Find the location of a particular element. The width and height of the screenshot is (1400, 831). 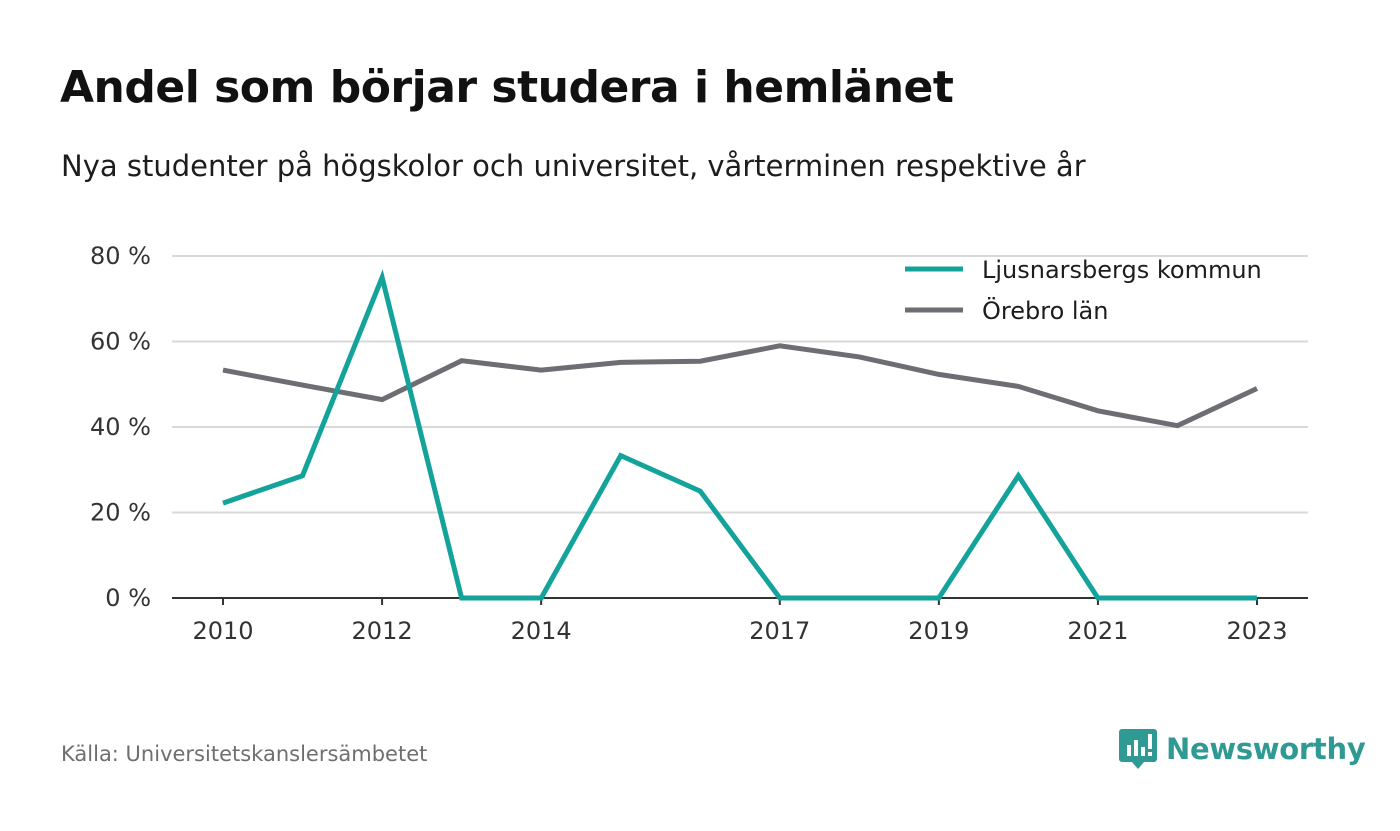

y-tick-label: 40 % is located at coordinates (120, 427).